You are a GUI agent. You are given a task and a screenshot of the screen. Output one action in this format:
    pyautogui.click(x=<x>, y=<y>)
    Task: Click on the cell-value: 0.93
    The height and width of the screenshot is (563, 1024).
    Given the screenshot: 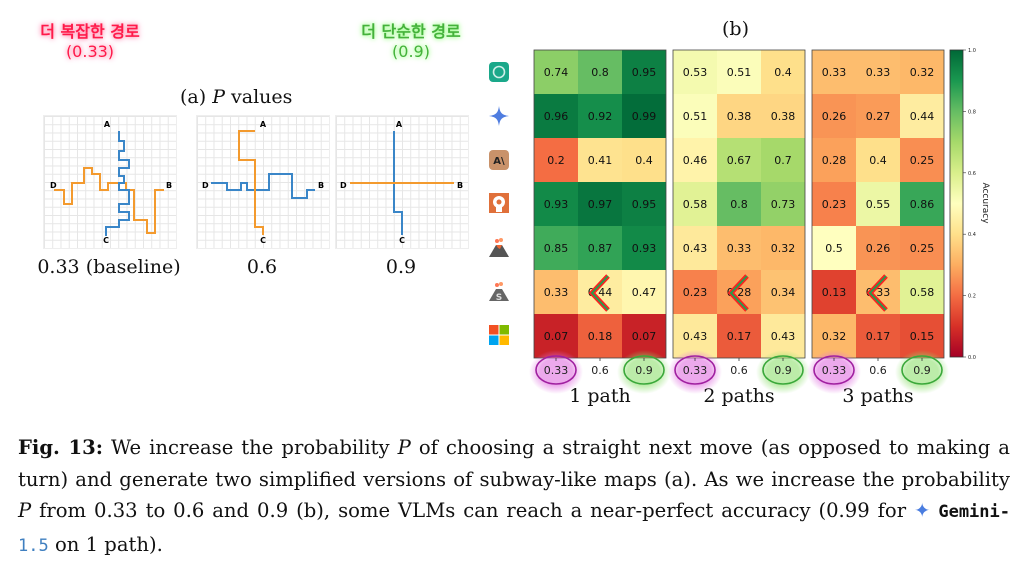 What is the action you would take?
    pyautogui.click(x=556, y=204)
    